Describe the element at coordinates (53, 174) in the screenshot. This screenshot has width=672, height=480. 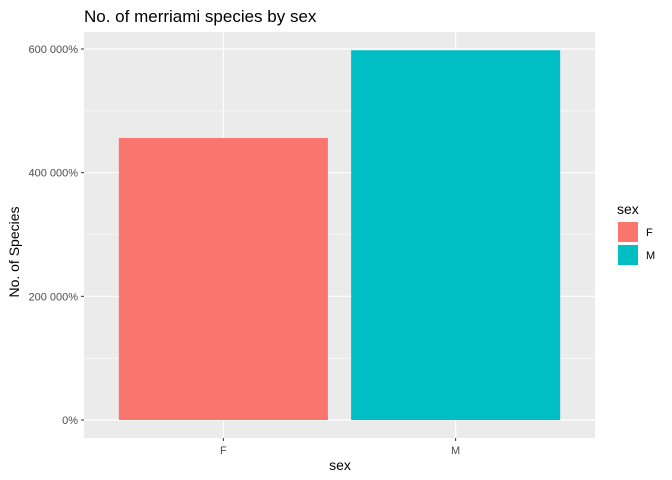
I see `y-tick-label: 400 000%` at that location.